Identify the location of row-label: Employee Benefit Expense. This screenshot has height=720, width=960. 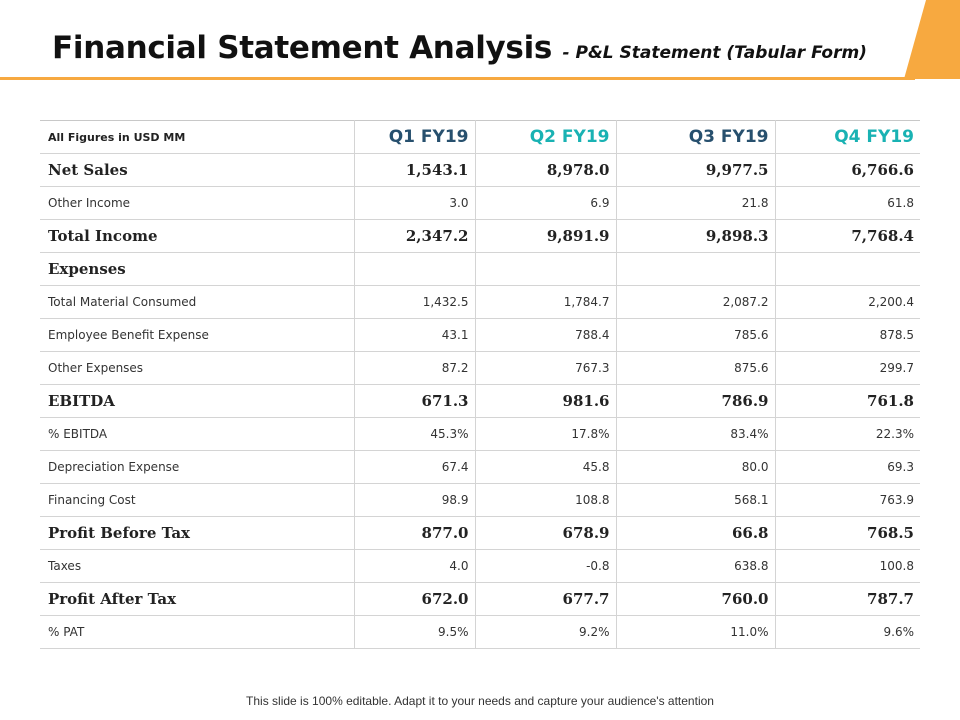
(197, 335).